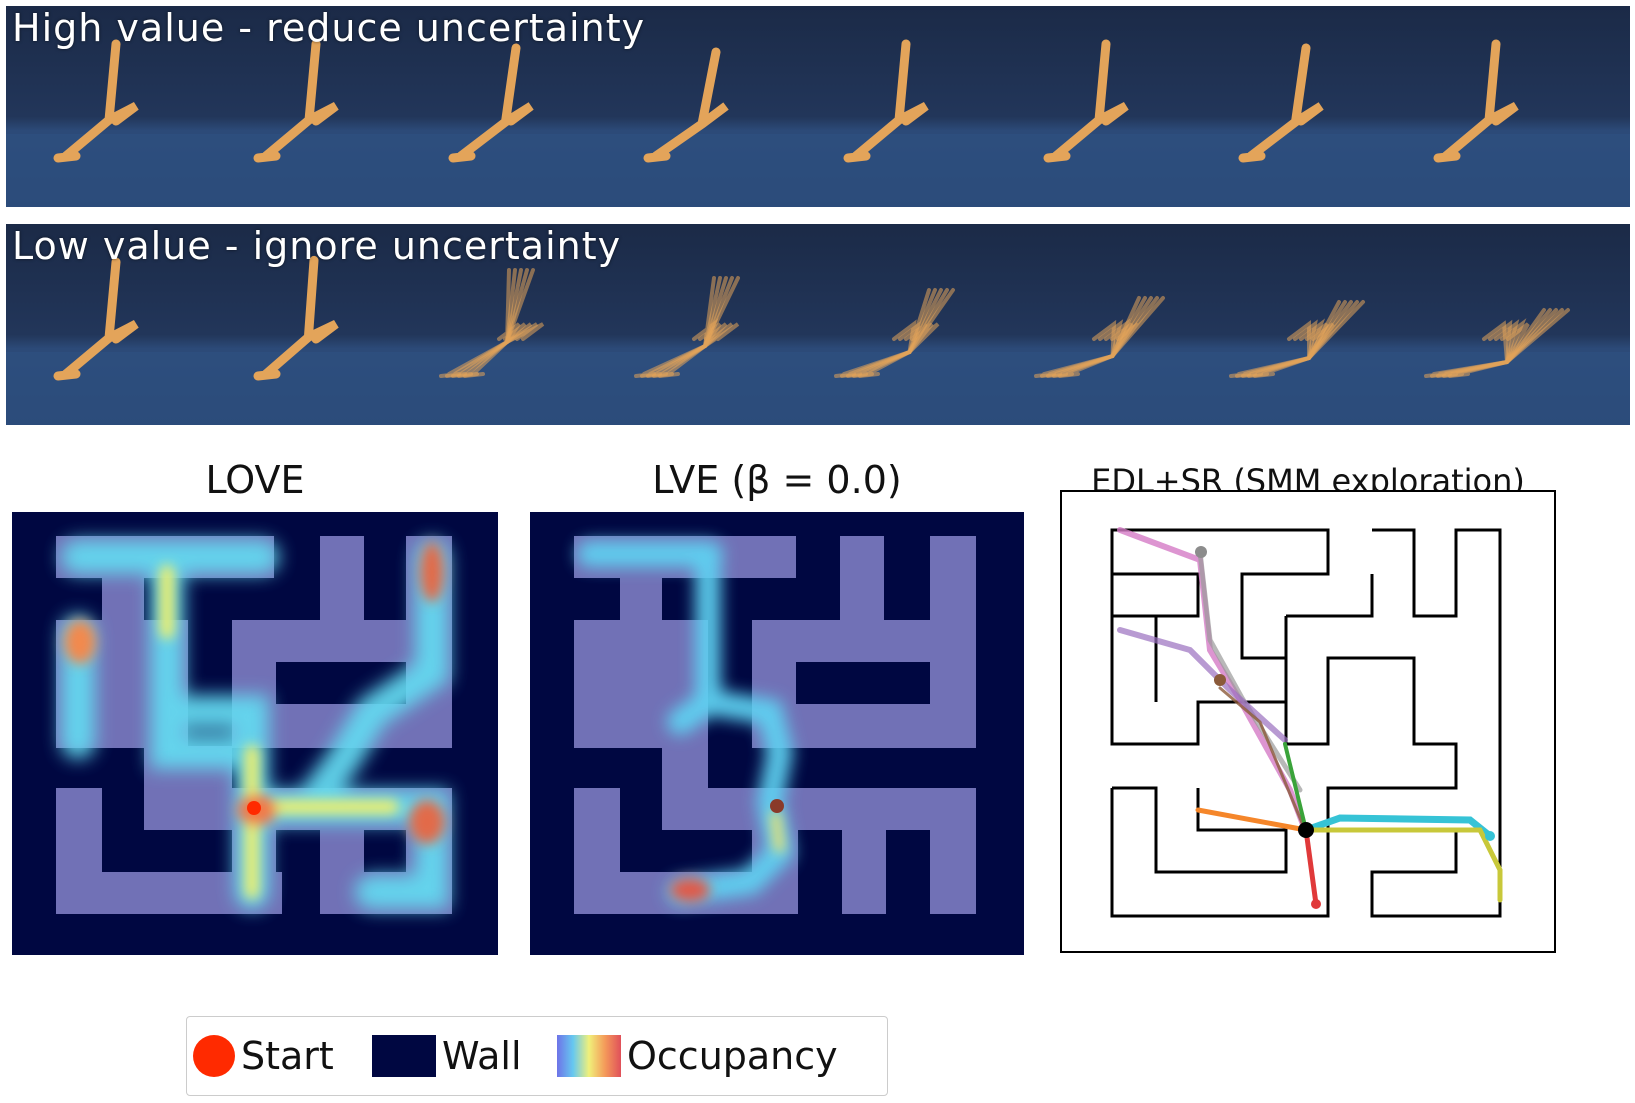 The width and height of the screenshot is (1635, 1103). Describe the element at coordinates (317, 246) in the screenshot. I see `strip-title-low-value: Low value - ignore uncertainty` at that location.